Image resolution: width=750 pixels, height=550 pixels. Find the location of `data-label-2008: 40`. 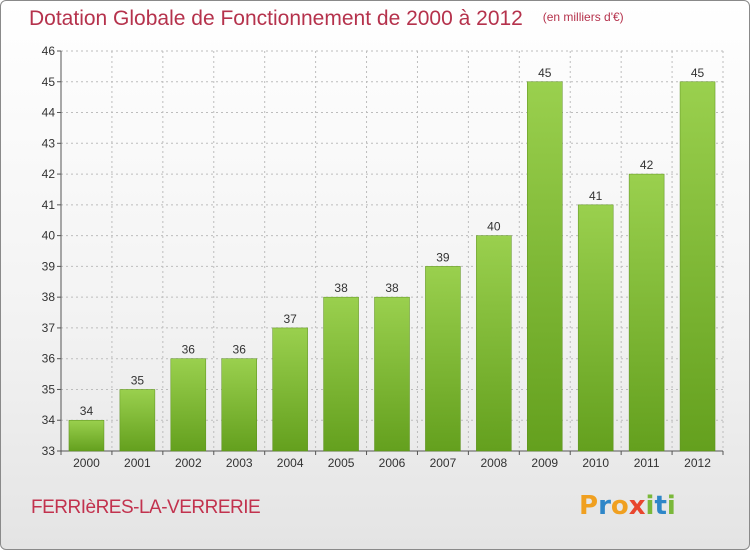

data-label-2008: 40 is located at coordinates (494, 227).